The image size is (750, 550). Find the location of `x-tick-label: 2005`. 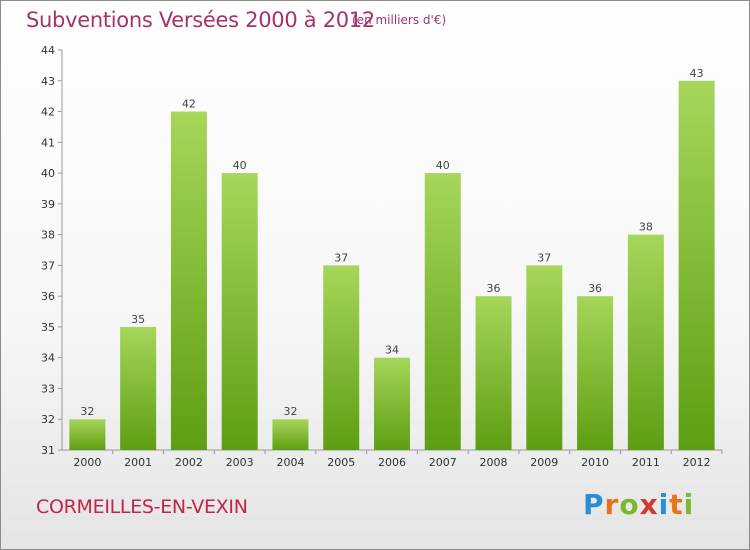

x-tick-label: 2005 is located at coordinates (341, 462).